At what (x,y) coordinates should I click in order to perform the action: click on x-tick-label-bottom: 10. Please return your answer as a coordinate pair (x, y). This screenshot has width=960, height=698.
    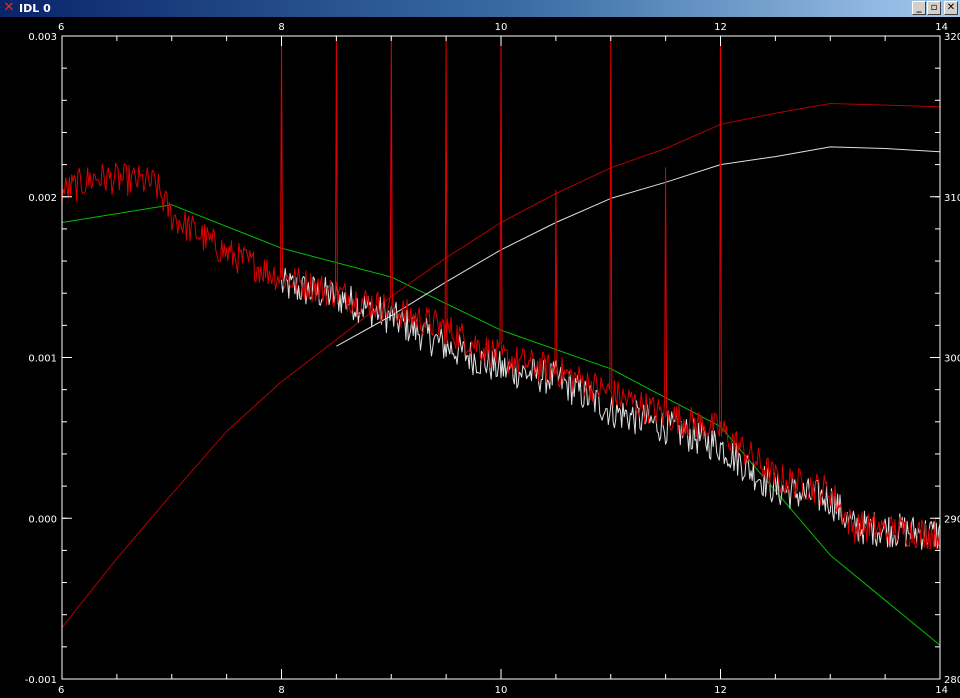
    Looking at the image, I should click on (501, 690).